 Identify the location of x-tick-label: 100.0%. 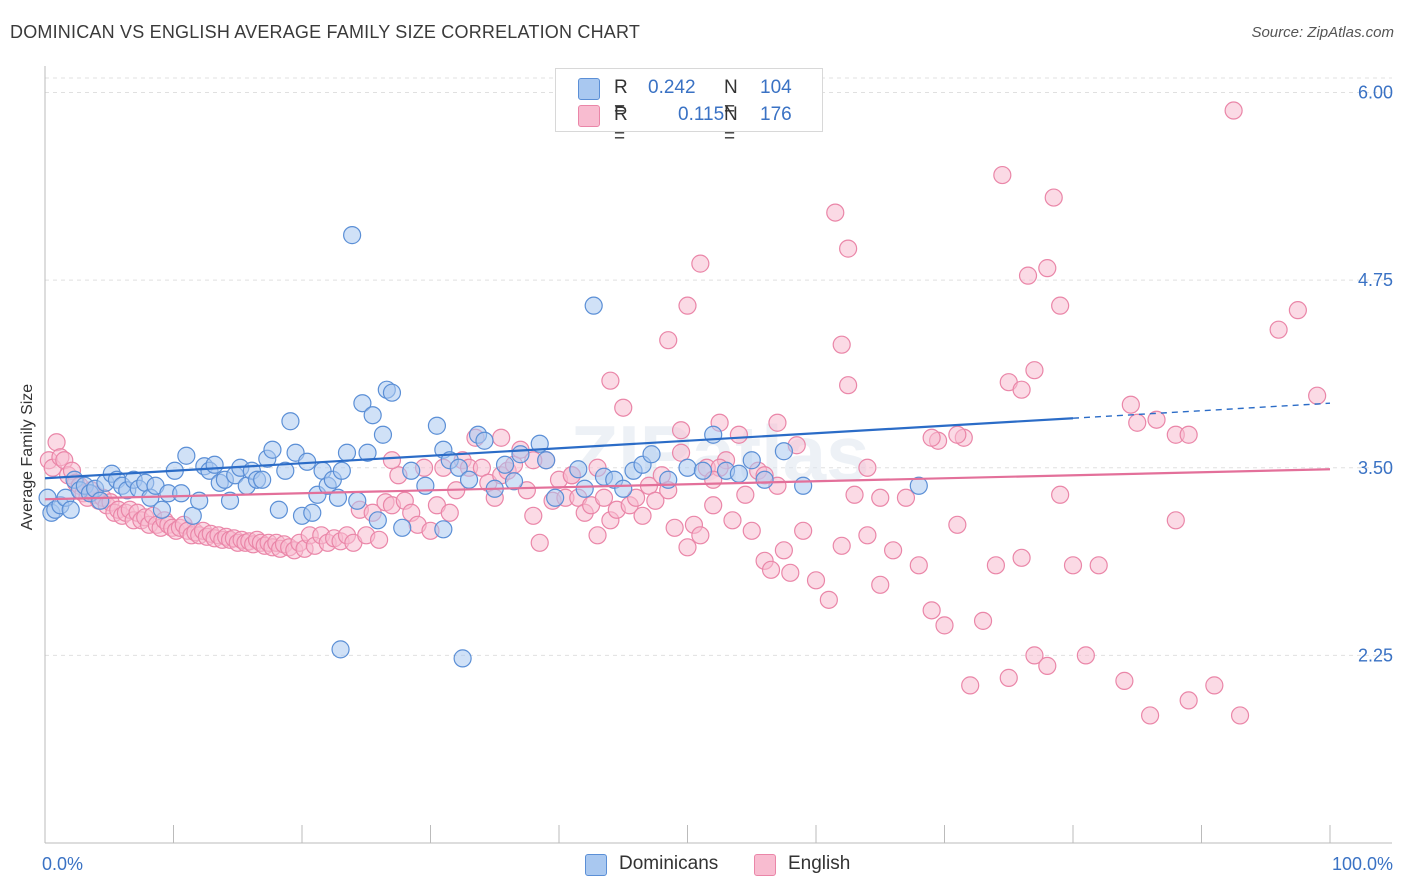
(1362, 864).